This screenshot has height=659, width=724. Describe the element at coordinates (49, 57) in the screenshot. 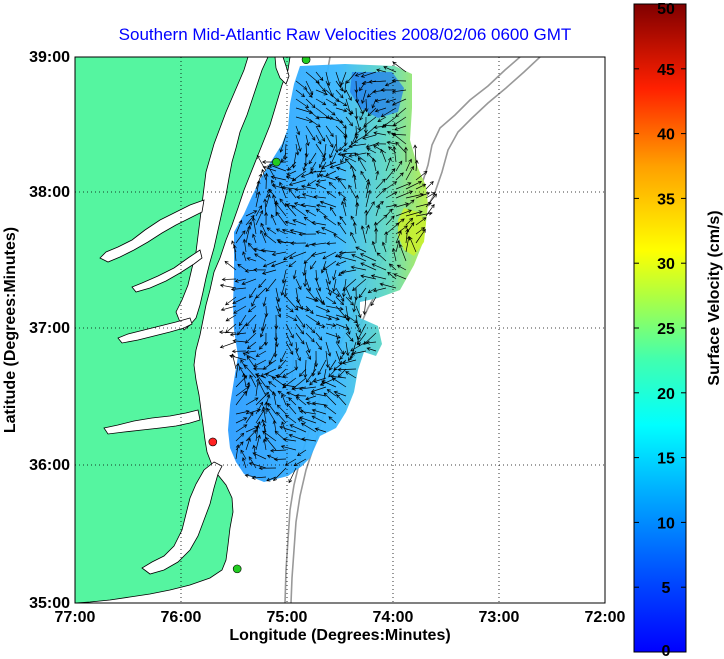

I see `y-tick-label: 39:00` at that location.